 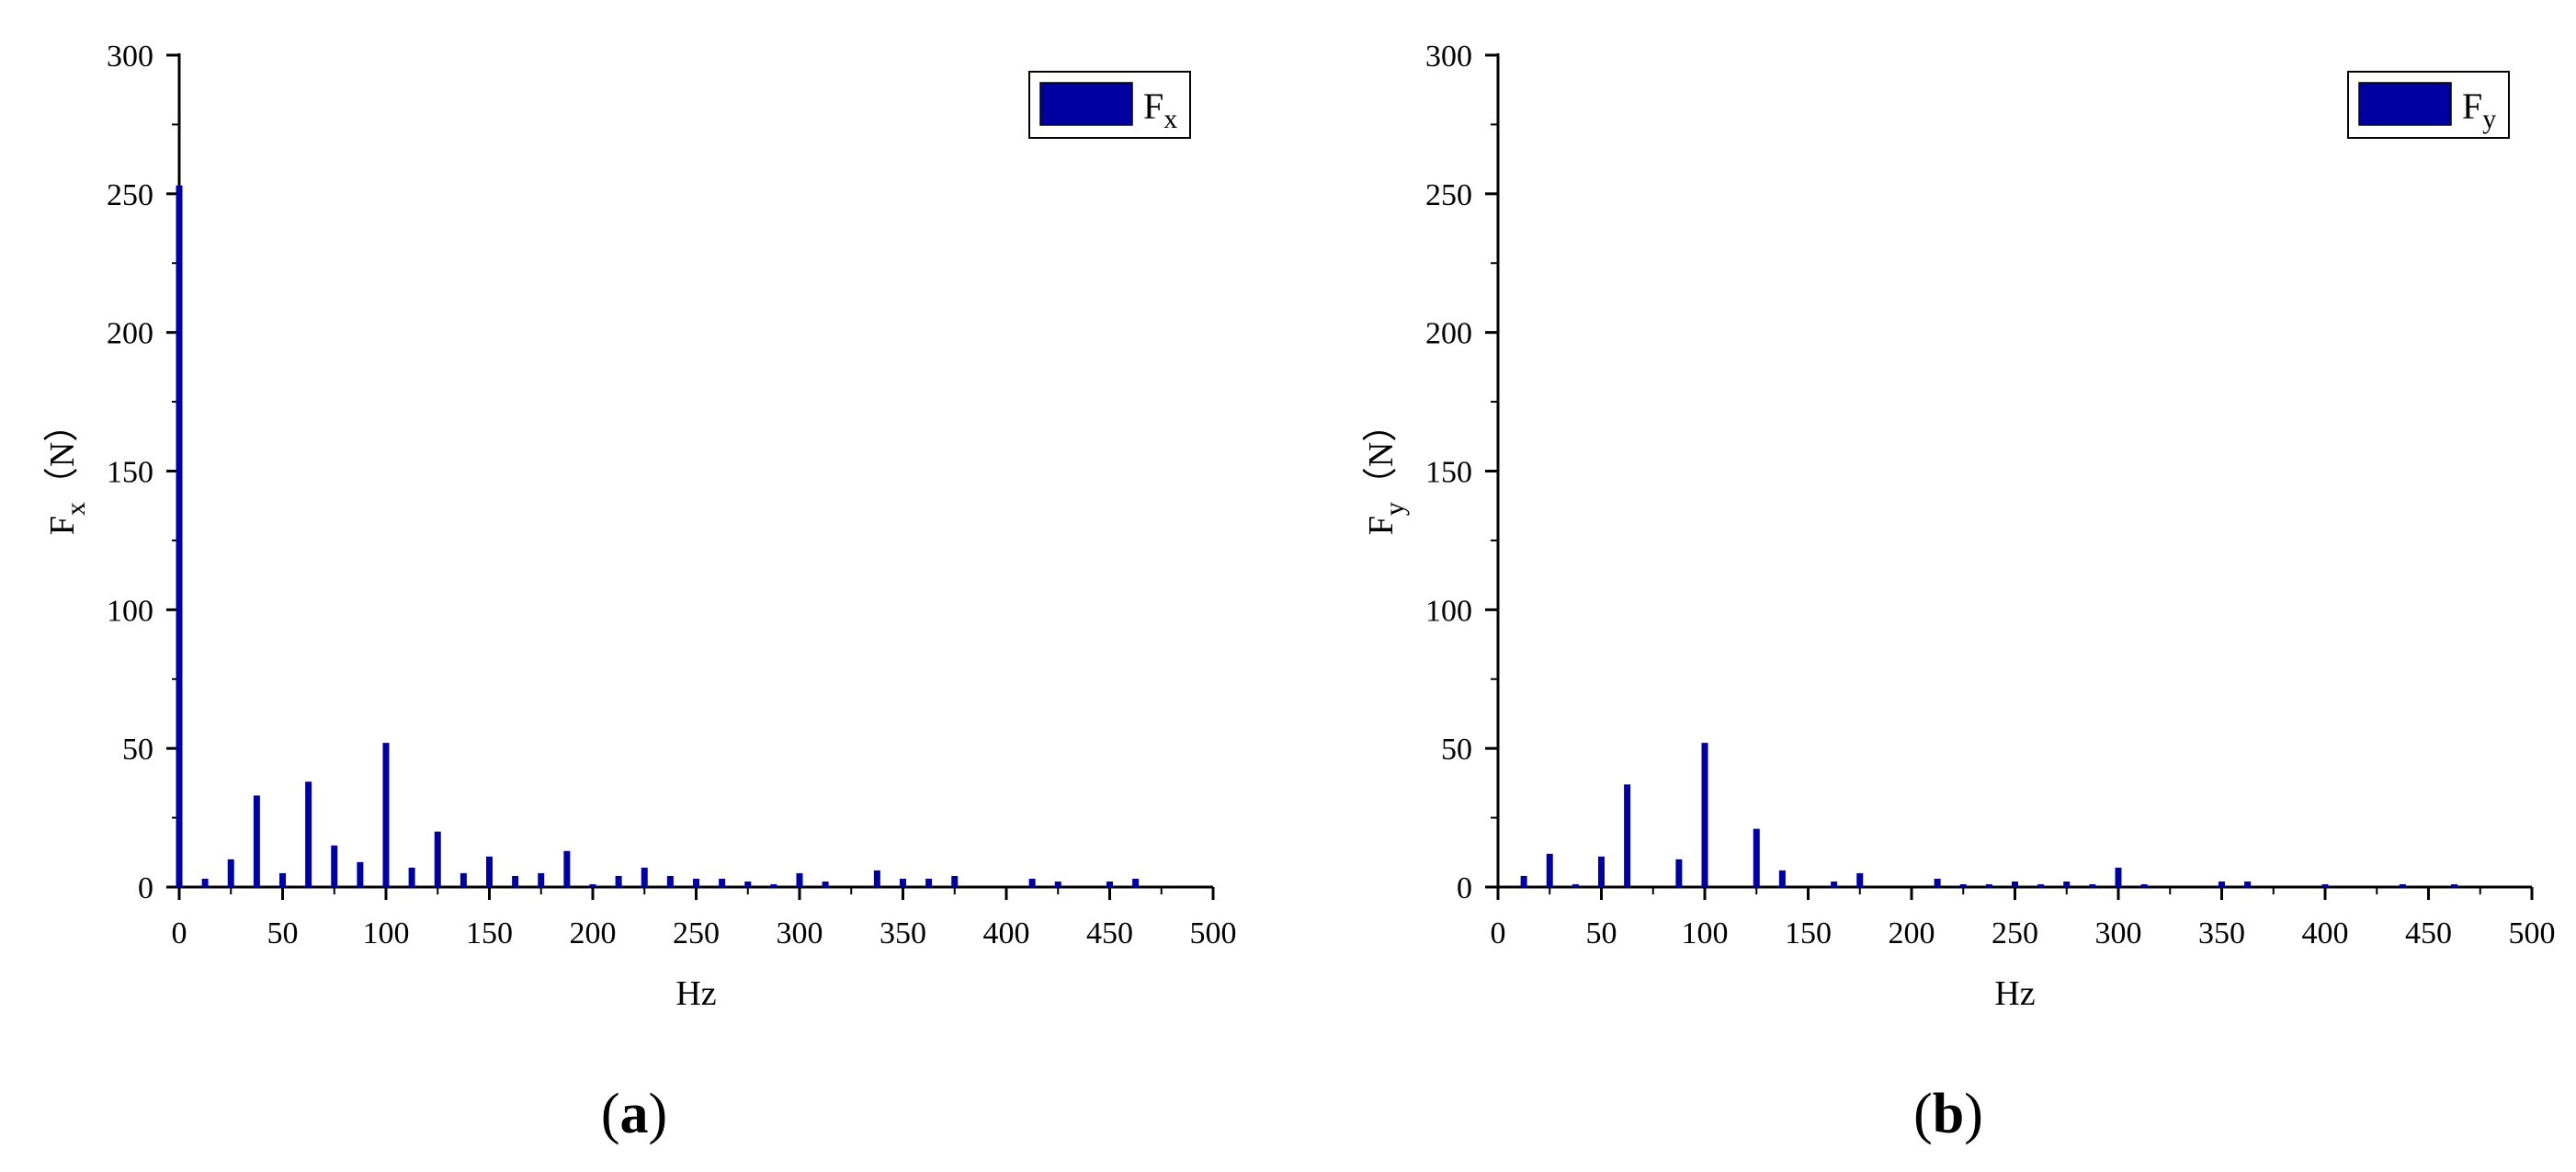 I want to click on y-tick-label: 150, so click(x=1449, y=473).